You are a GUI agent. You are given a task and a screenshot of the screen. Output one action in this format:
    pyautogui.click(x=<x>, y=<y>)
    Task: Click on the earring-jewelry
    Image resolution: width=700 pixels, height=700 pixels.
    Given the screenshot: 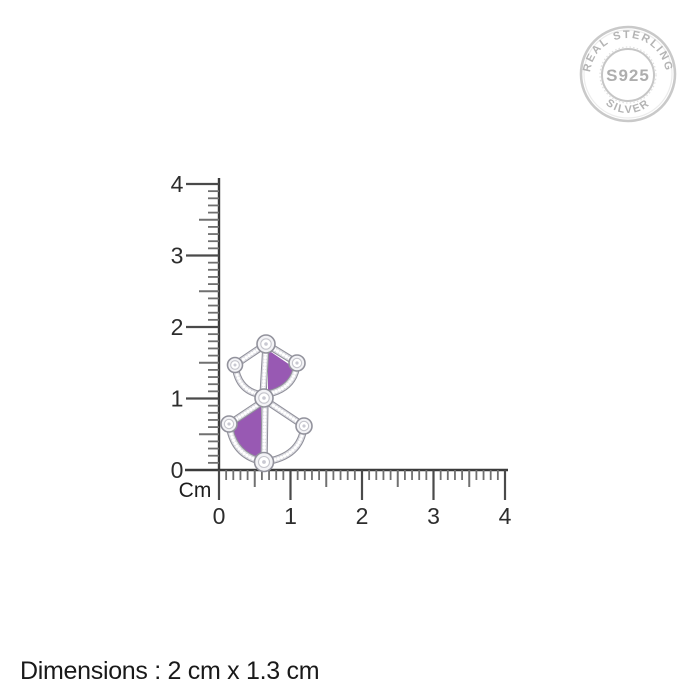 What is the action you would take?
    pyautogui.click(x=266, y=403)
    